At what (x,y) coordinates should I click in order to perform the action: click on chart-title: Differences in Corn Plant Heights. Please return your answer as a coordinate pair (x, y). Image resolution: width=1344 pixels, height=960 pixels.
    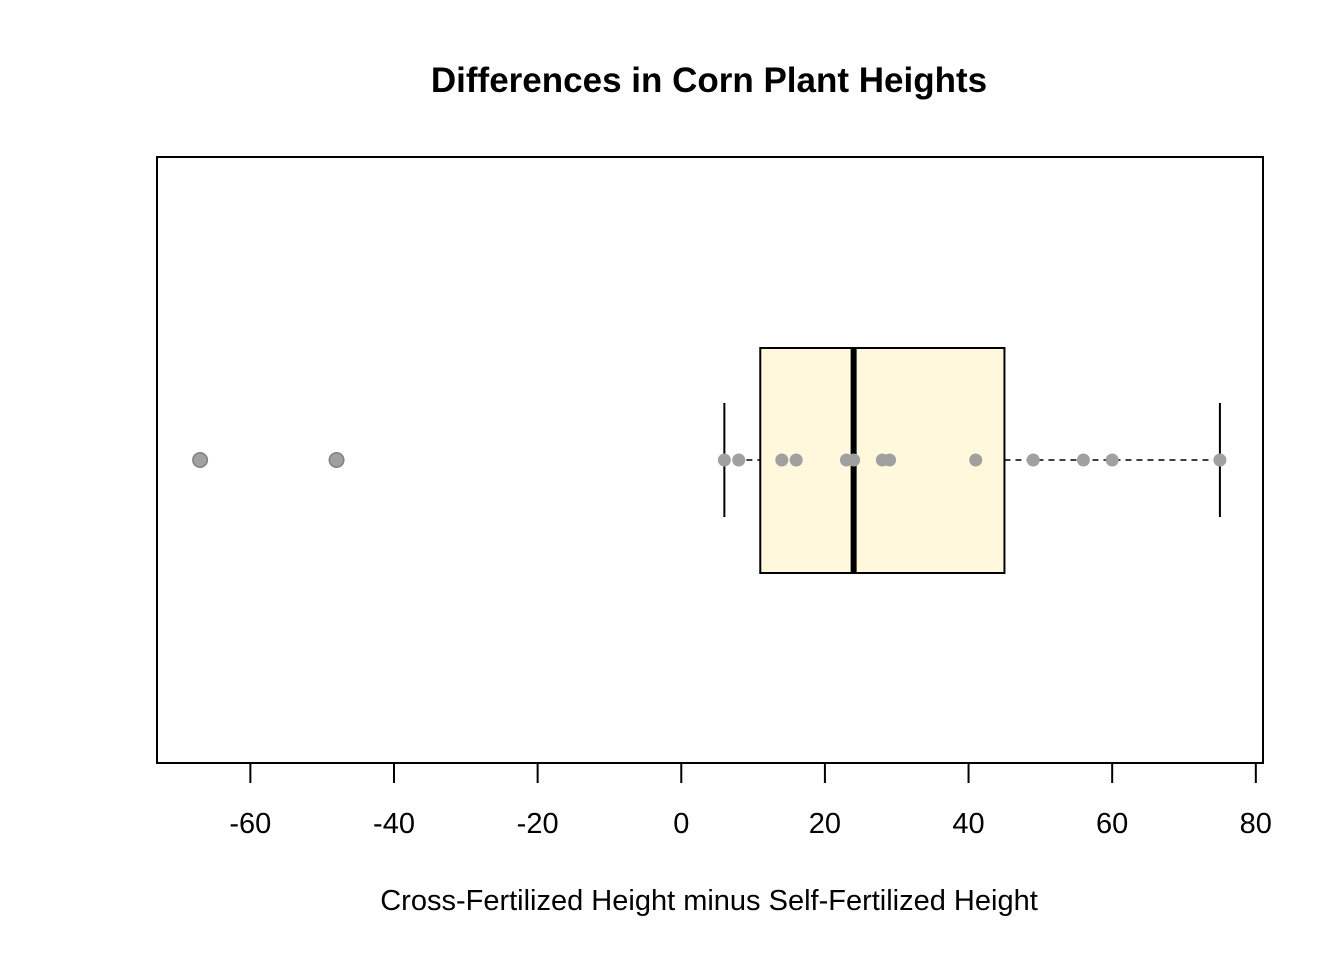
    Looking at the image, I should click on (709, 80).